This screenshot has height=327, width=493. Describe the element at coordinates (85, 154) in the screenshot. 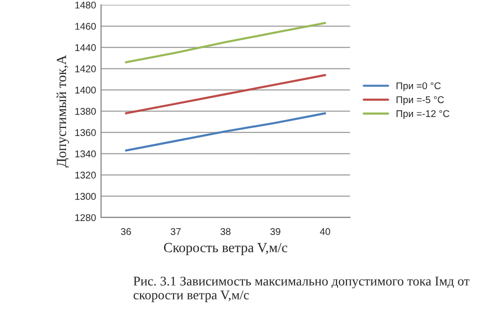

I see `y-tick-label: 1340` at that location.